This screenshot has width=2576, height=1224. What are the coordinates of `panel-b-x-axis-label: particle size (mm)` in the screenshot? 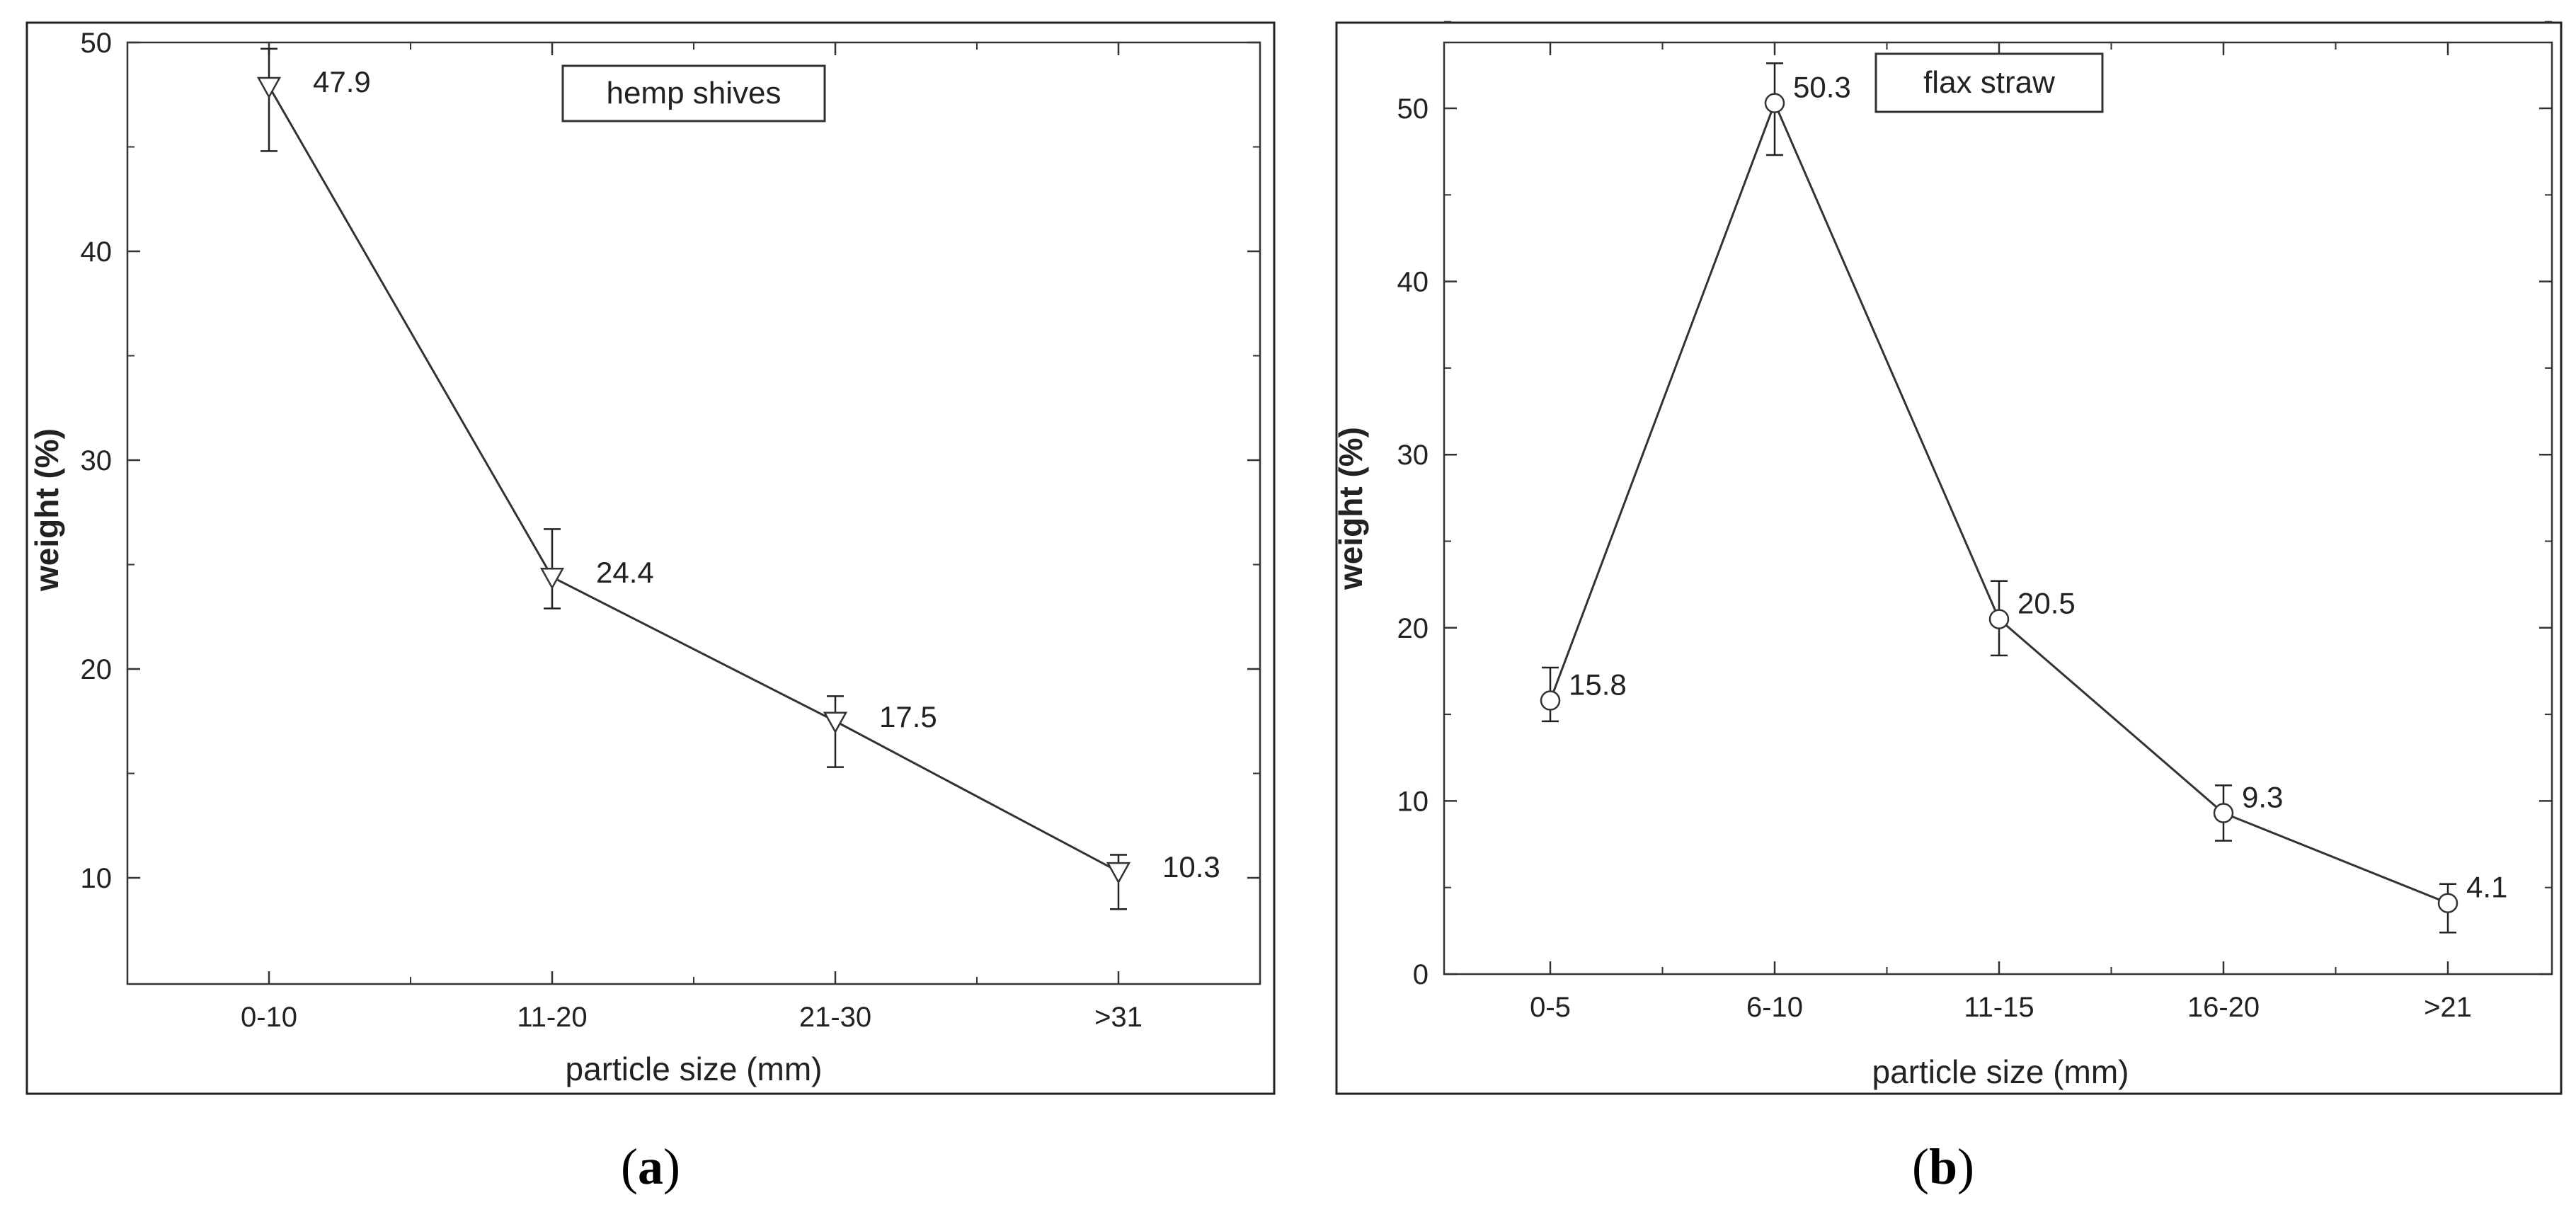 It's located at (2000, 1071).